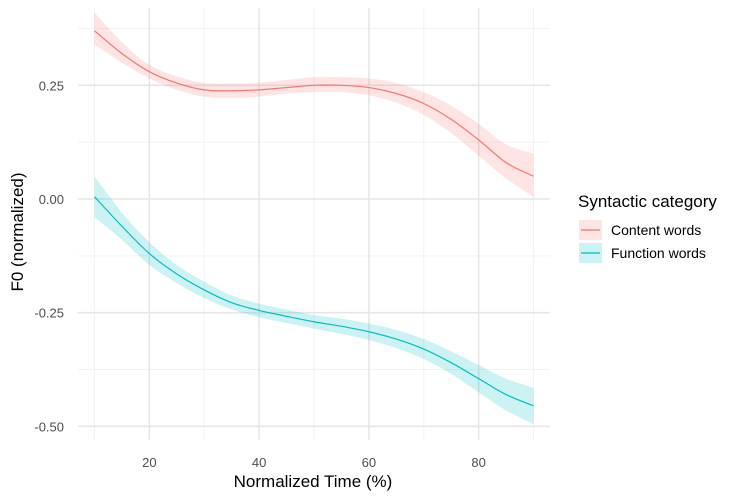  I want to click on x-tick-label-3: 80, so click(478, 462).